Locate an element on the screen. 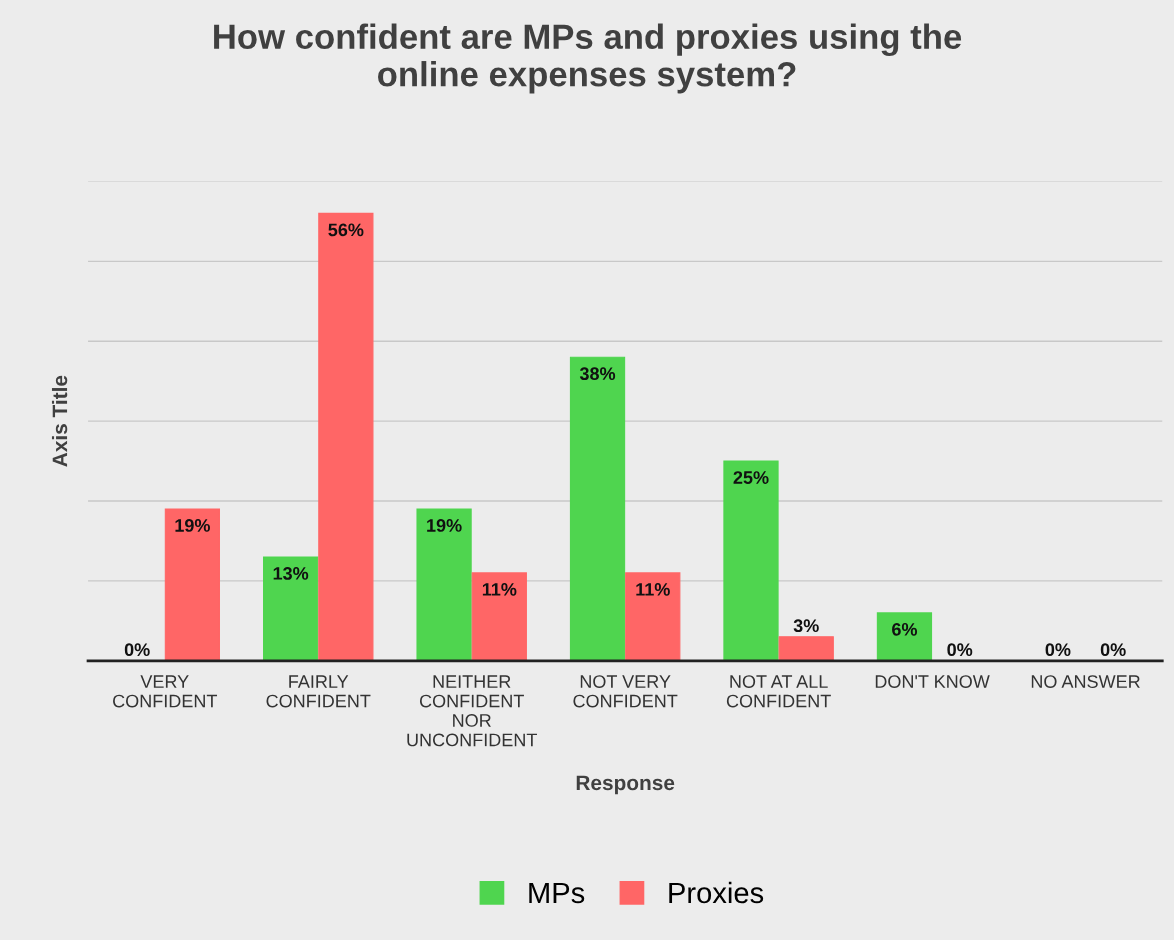 The height and width of the screenshot is (940, 1174). x-tick-label: NO ANSWER is located at coordinates (1085, 681).